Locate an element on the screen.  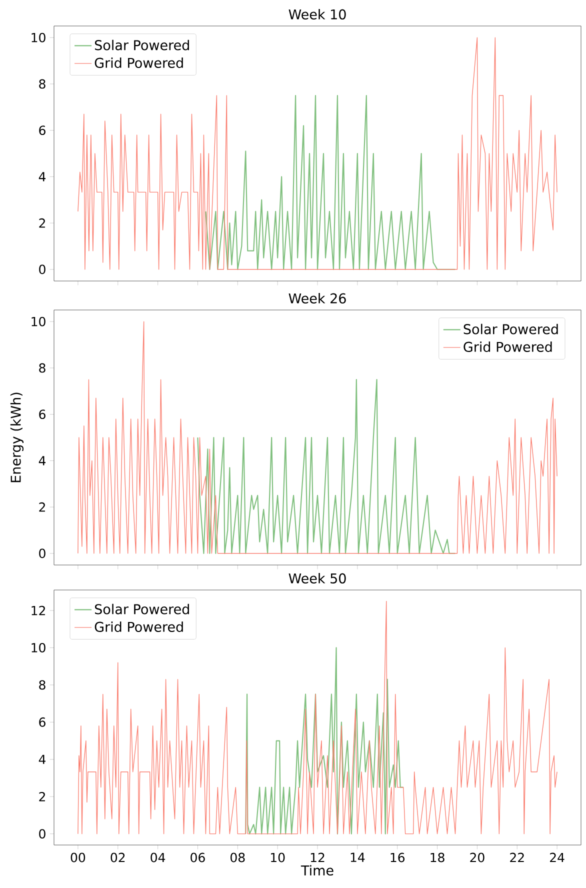
x-tick-label: 04 is located at coordinates (158, 857).